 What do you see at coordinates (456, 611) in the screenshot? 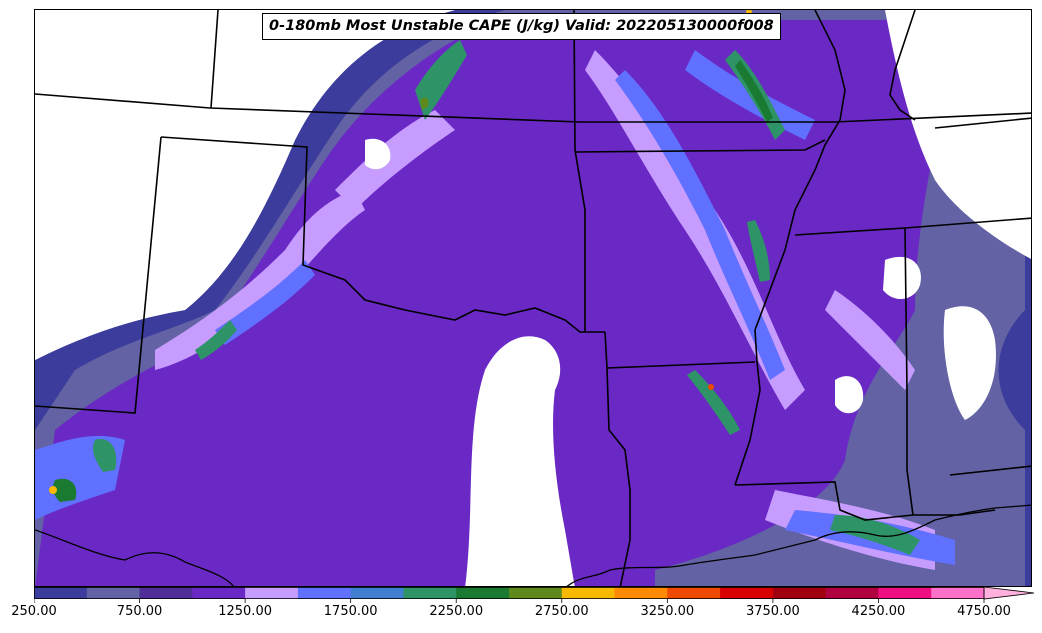
I see `colorbar-tick-label: 2250.00` at bounding box center [456, 611].